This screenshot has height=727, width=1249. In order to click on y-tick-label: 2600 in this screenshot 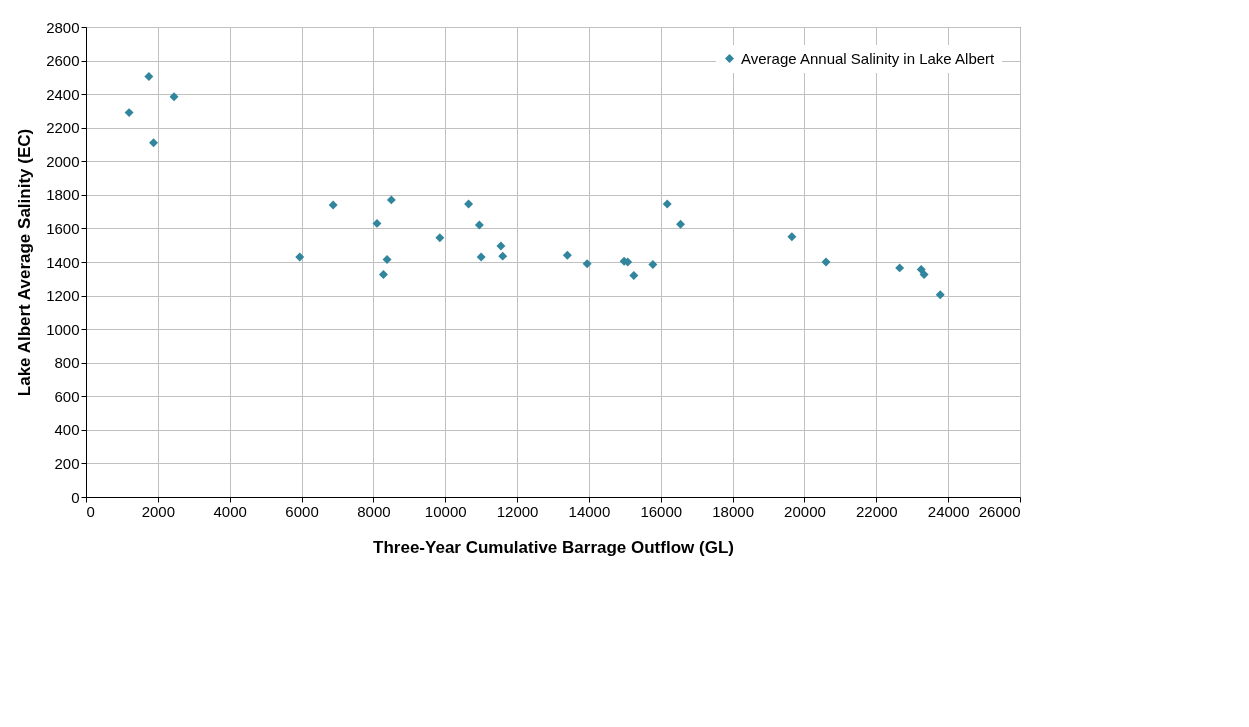, I will do `click(63, 61)`.